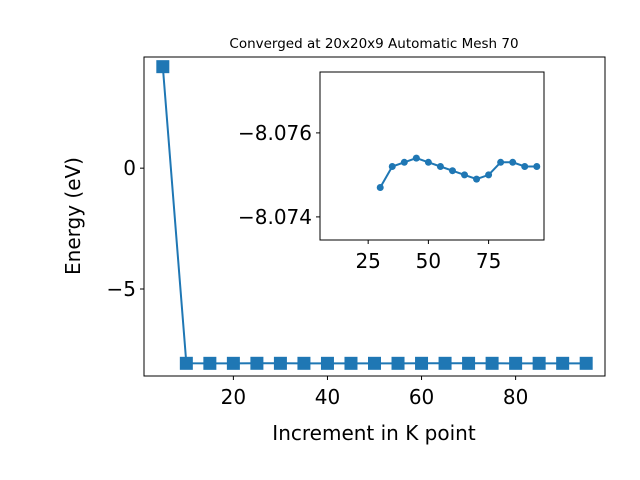 This screenshot has height=480, width=640. Describe the element at coordinates (367, 261) in the screenshot. I see `inset-x-tick-label-0: 25` at that location.